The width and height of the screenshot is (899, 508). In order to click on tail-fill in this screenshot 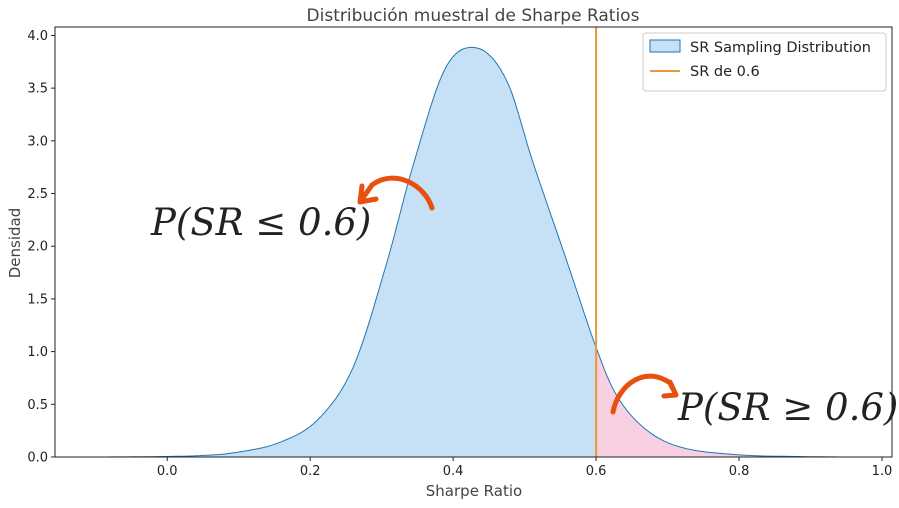, I will do `click(728, 402)`.